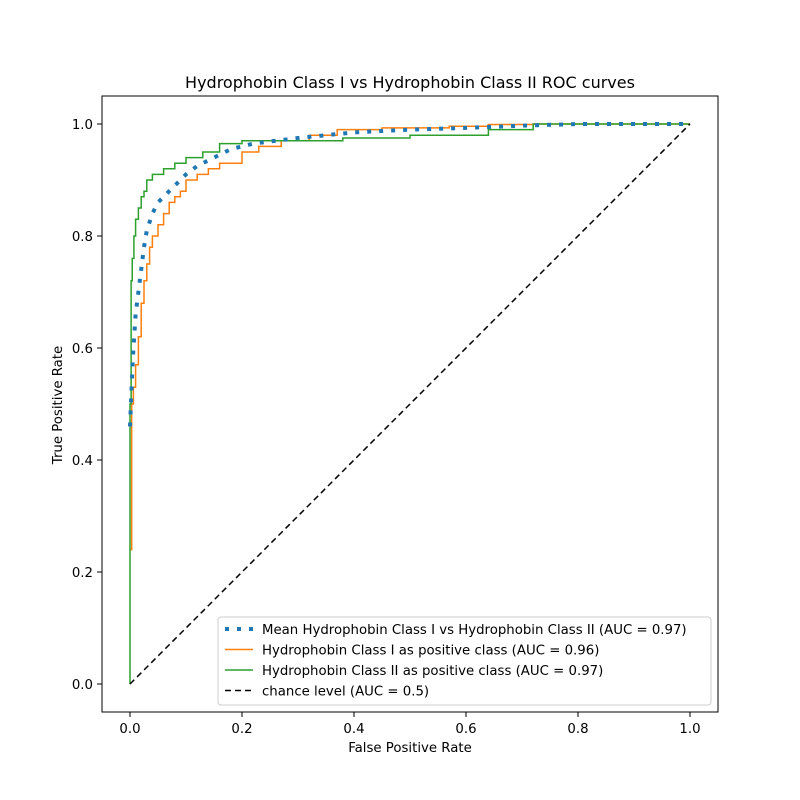 The height and width of the screenshot is (800, 800). I want to click on y-tick-label: 1.0, so click(82, 125).